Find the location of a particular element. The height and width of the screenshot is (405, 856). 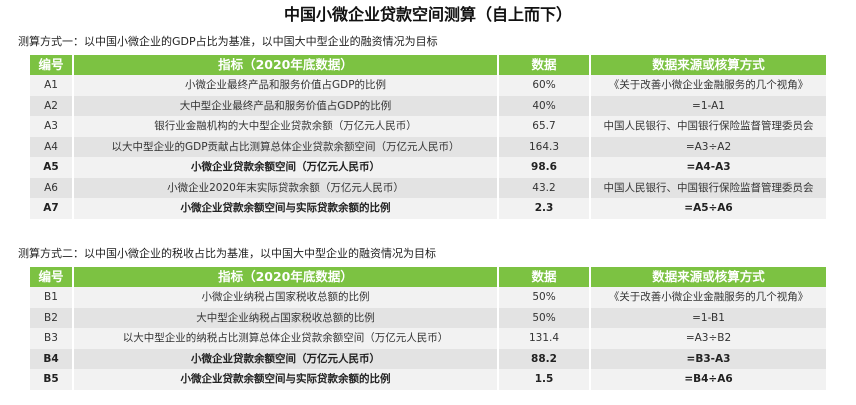

table-row: A7 小微企业贷款余额空间与实际贷款余额的比例 2.3 =A5÷A6 is located at coordinates (428, 208).